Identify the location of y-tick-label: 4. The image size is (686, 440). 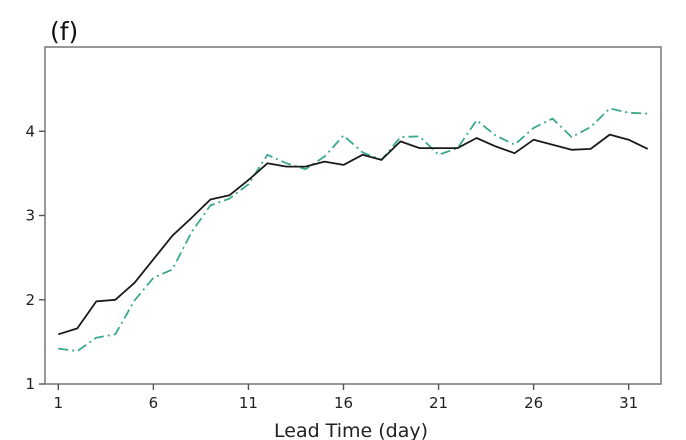
(30, 131).